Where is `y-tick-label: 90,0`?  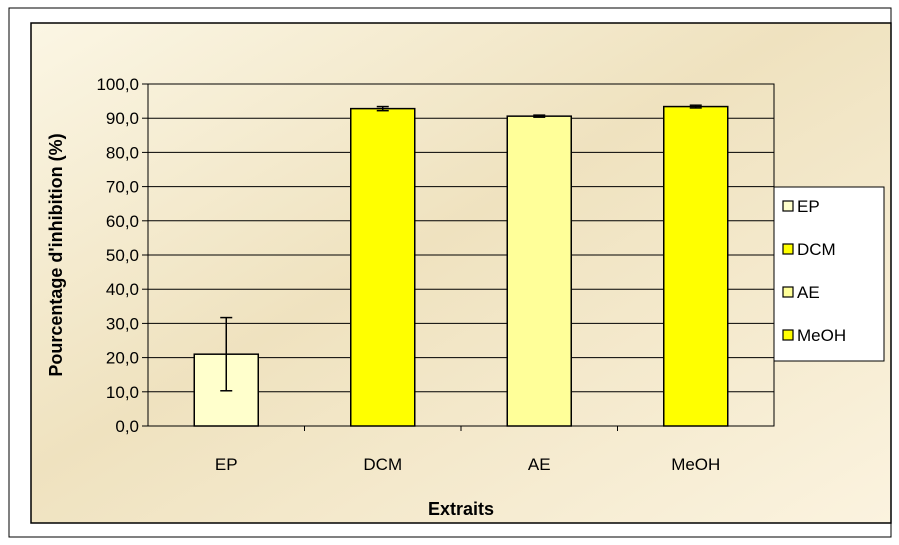 y-tick-label: 90,0 is located at coordinates (122, 118).